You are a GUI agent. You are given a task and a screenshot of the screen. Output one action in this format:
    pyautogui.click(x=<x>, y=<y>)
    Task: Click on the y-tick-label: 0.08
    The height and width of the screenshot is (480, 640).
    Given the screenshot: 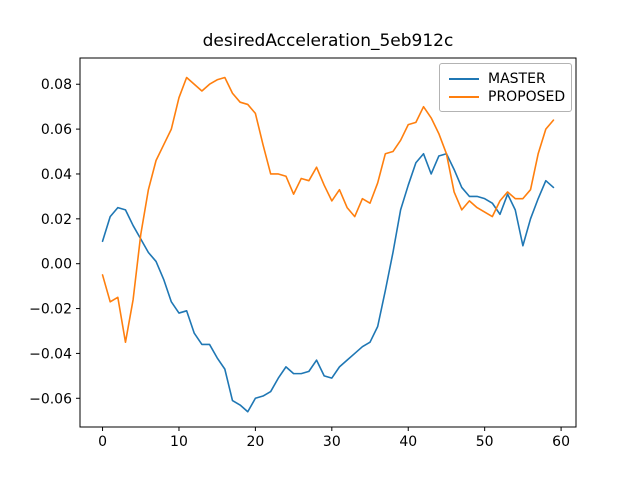 What is the action you would take?
    pyautogui.click(x=56, y=85)
    